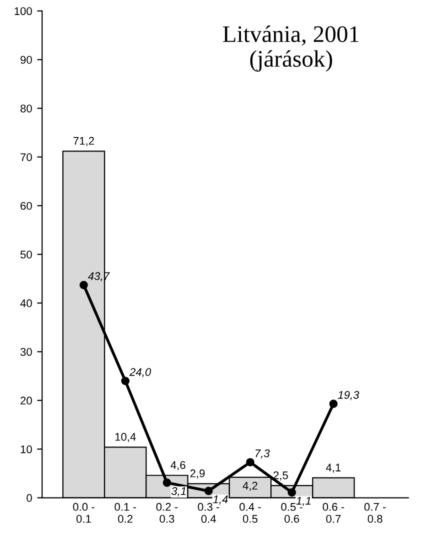  I want to click on data-label: 4,2, so click(250, 486).